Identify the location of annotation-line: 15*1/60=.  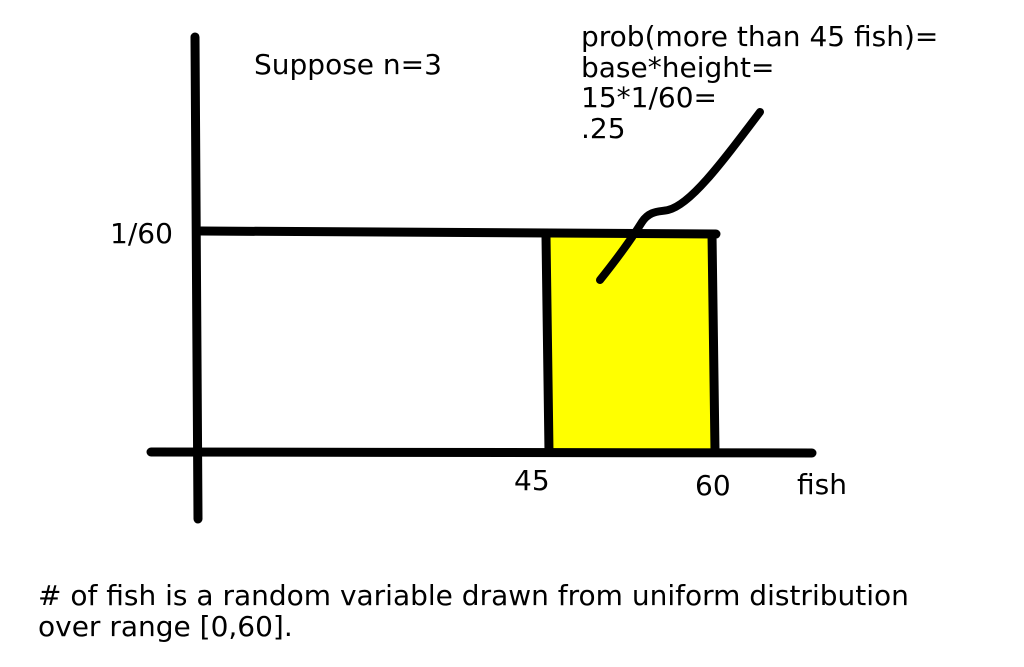
(649, 97).